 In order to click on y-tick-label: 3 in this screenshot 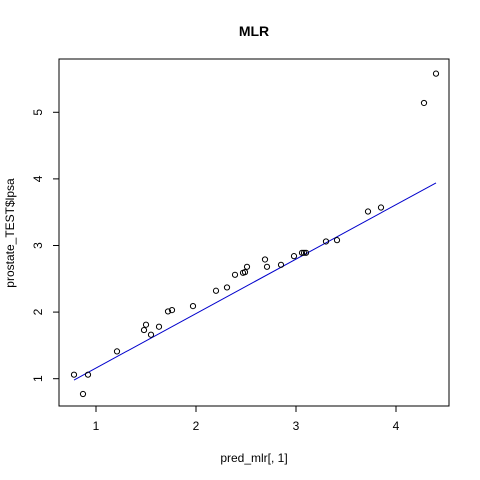, I will do `click(38, 245)`.